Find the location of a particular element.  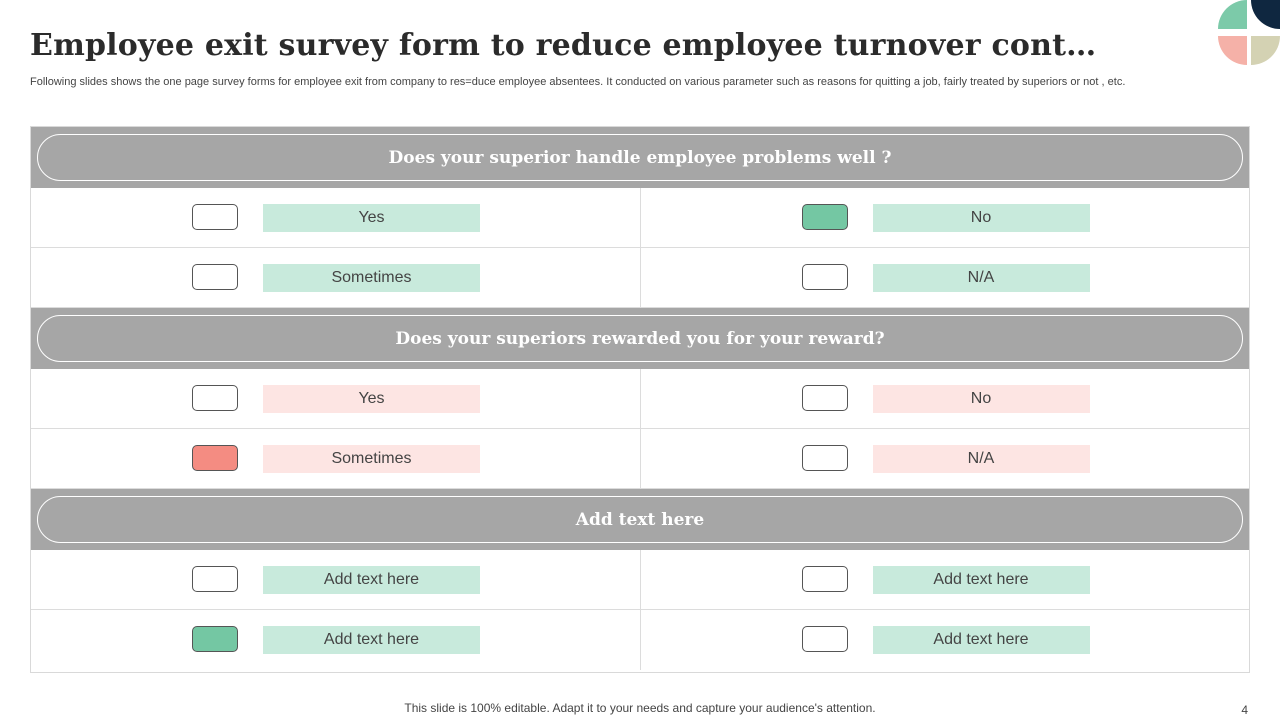

quarter-circle-green is located at coordinates (1232, 14).